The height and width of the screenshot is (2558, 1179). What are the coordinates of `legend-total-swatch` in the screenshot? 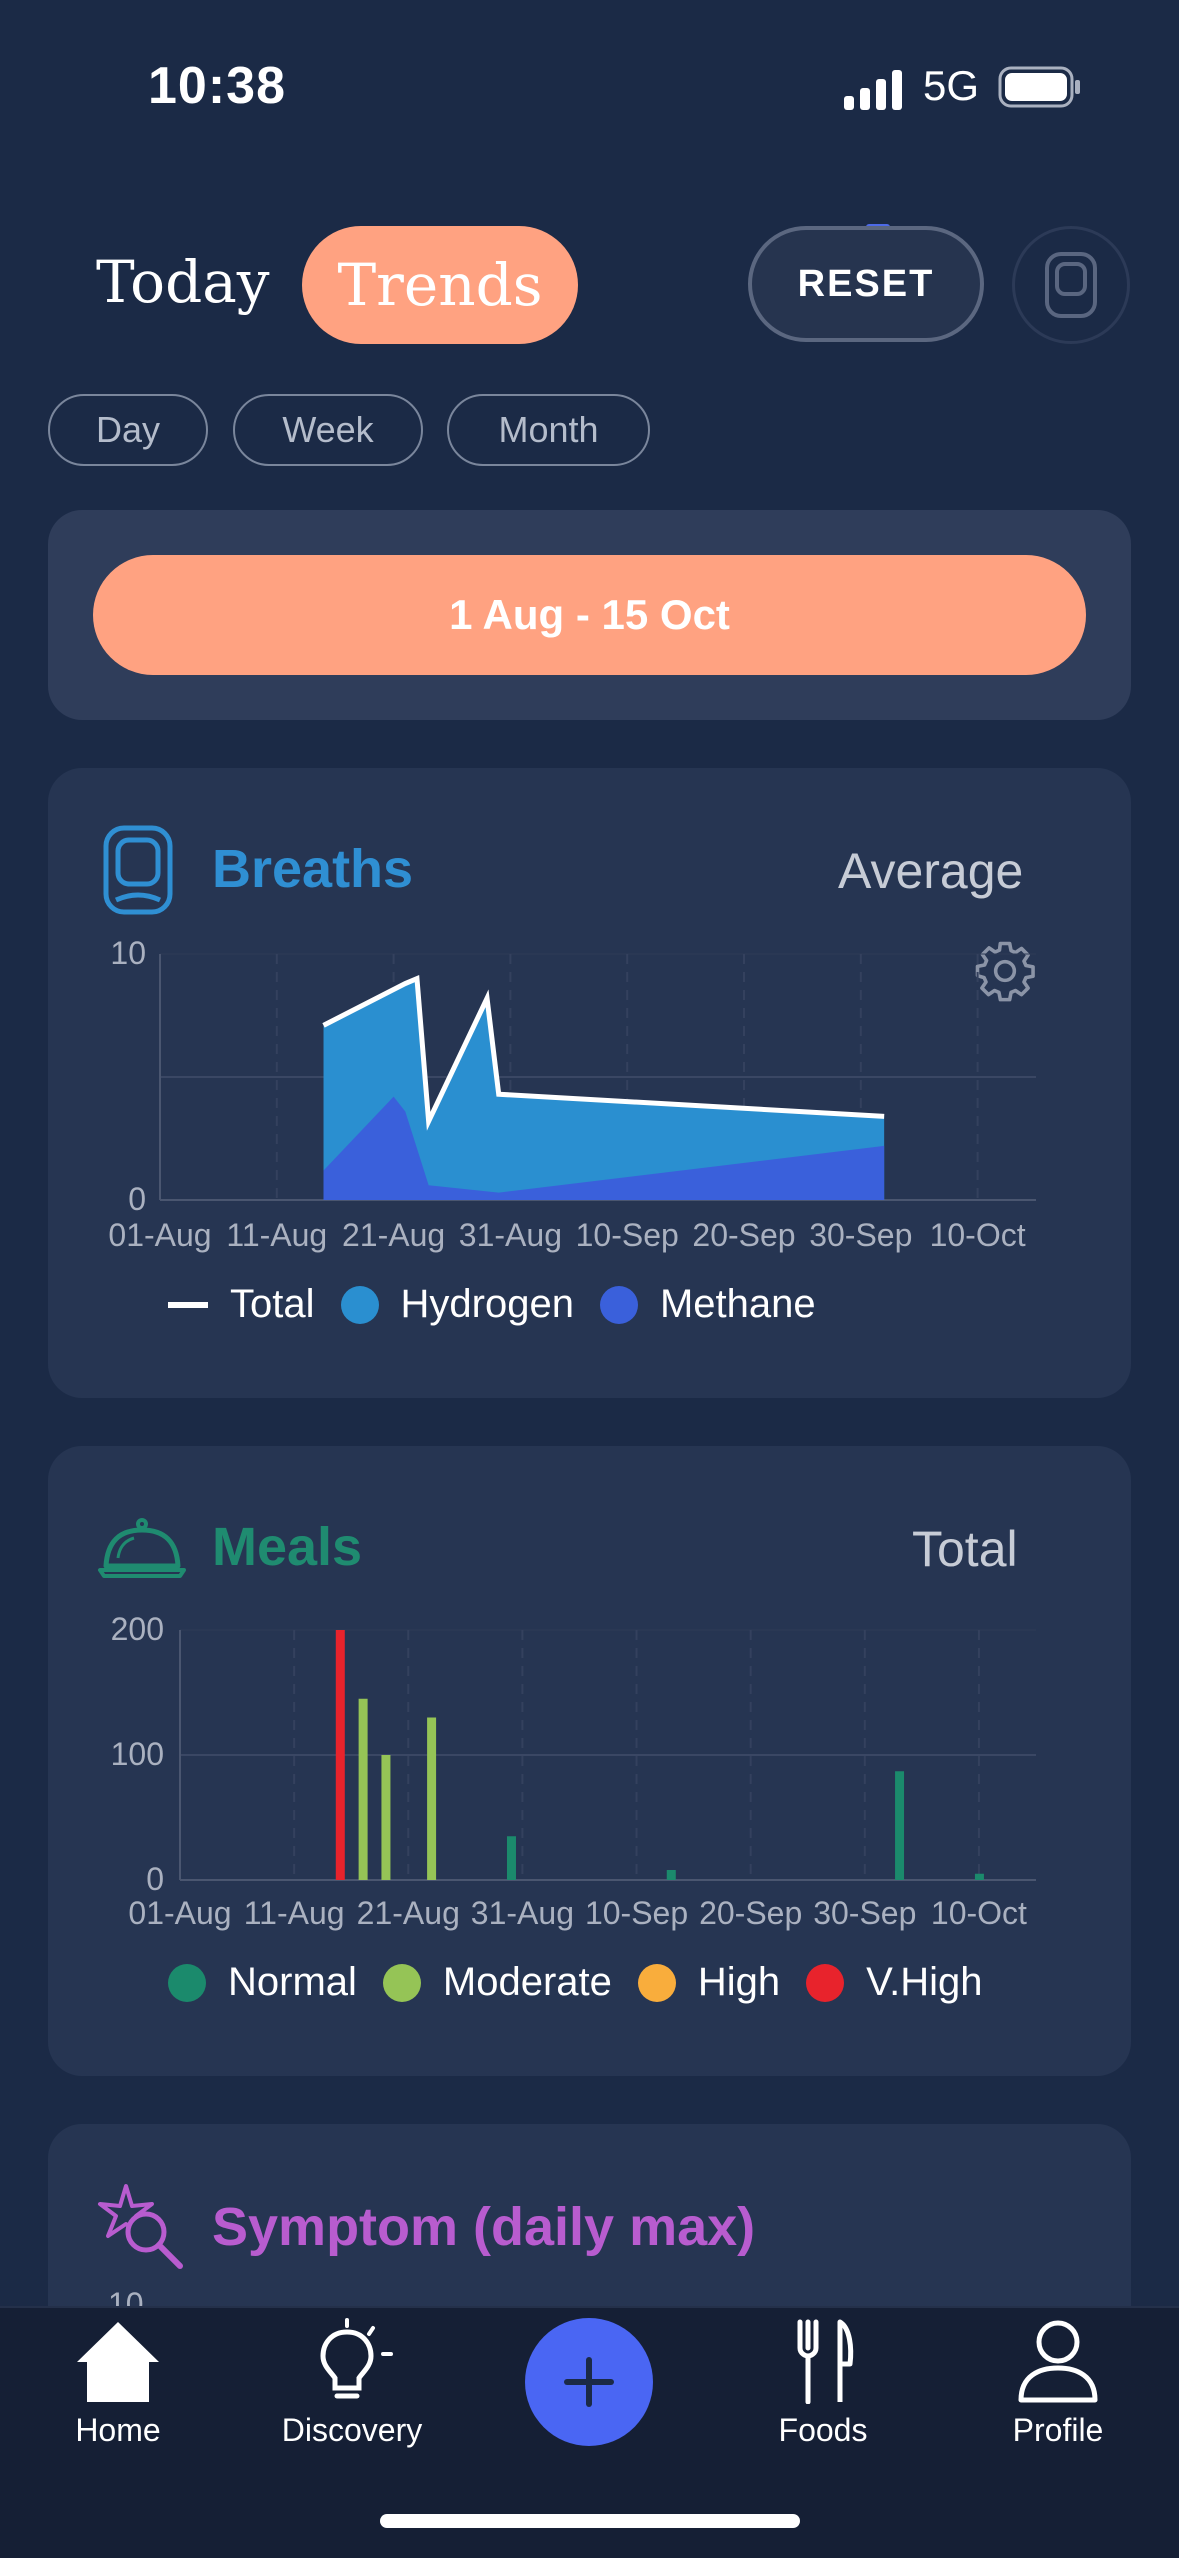 It's located at (188, 1304).